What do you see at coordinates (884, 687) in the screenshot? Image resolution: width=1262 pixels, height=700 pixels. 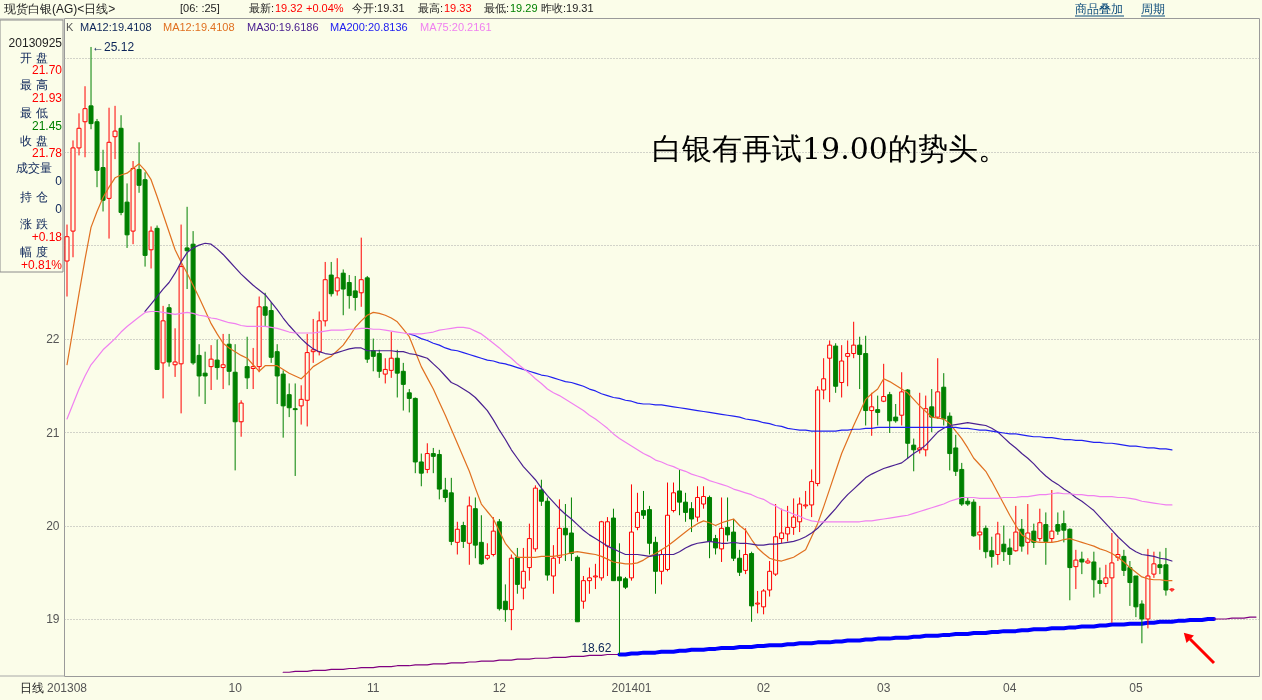 I see `x-tick-label: 03` at bounding box center [884, 687].